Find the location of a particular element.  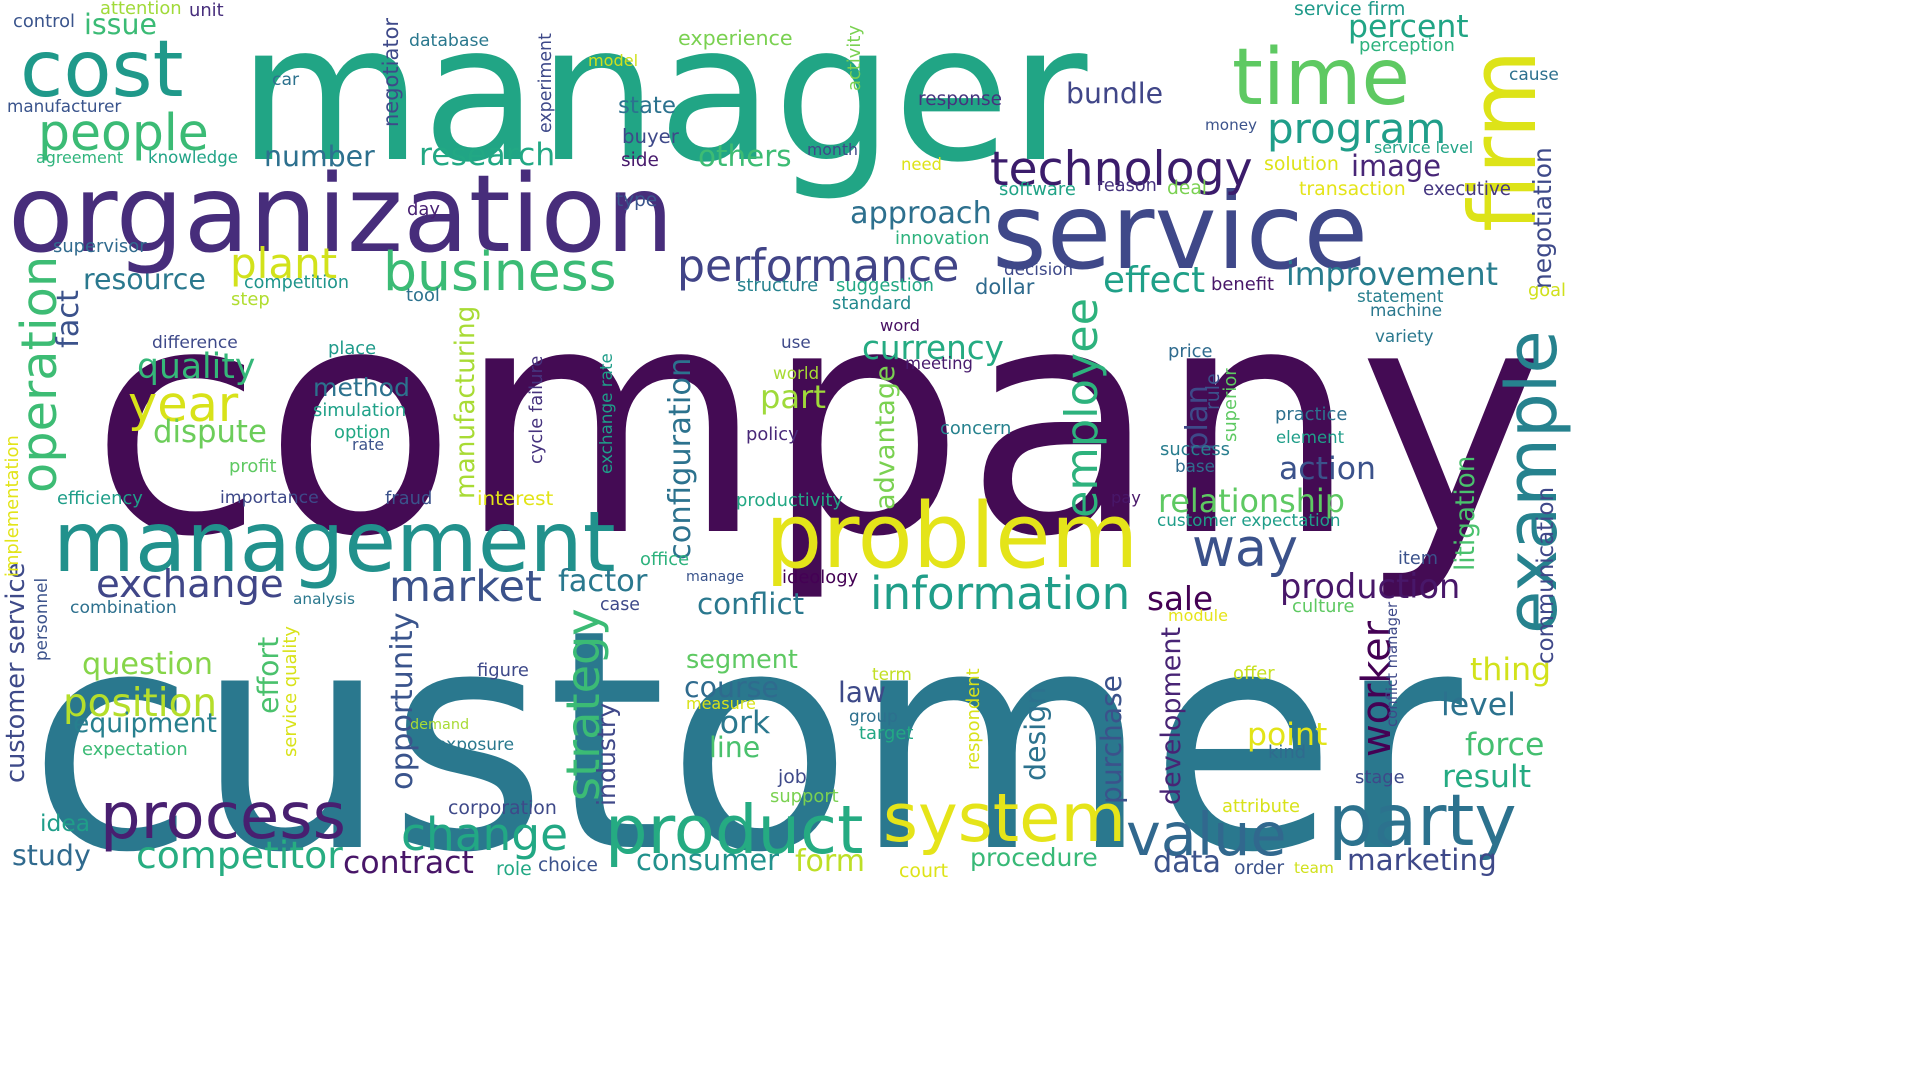

word-target: target is located at coordinates (886, 733).